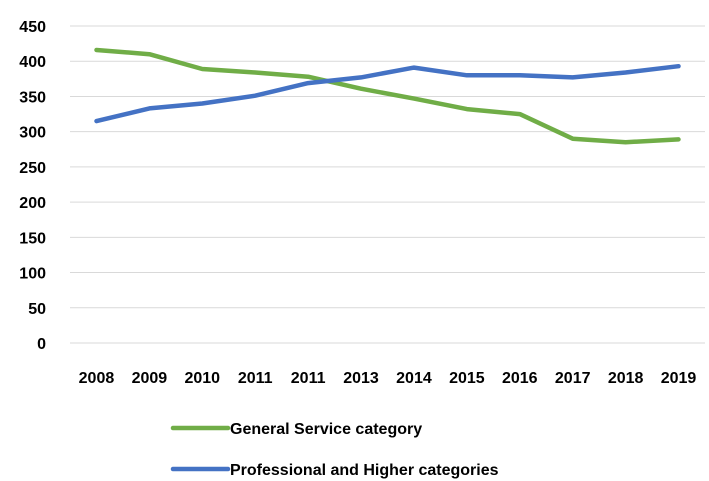 The height and width of the screenshot is (481, 709). What do you see at coordinates (150, 378) in the screenshot?
I see `x-tick-label: 2009` at bounding box center [150, 378].